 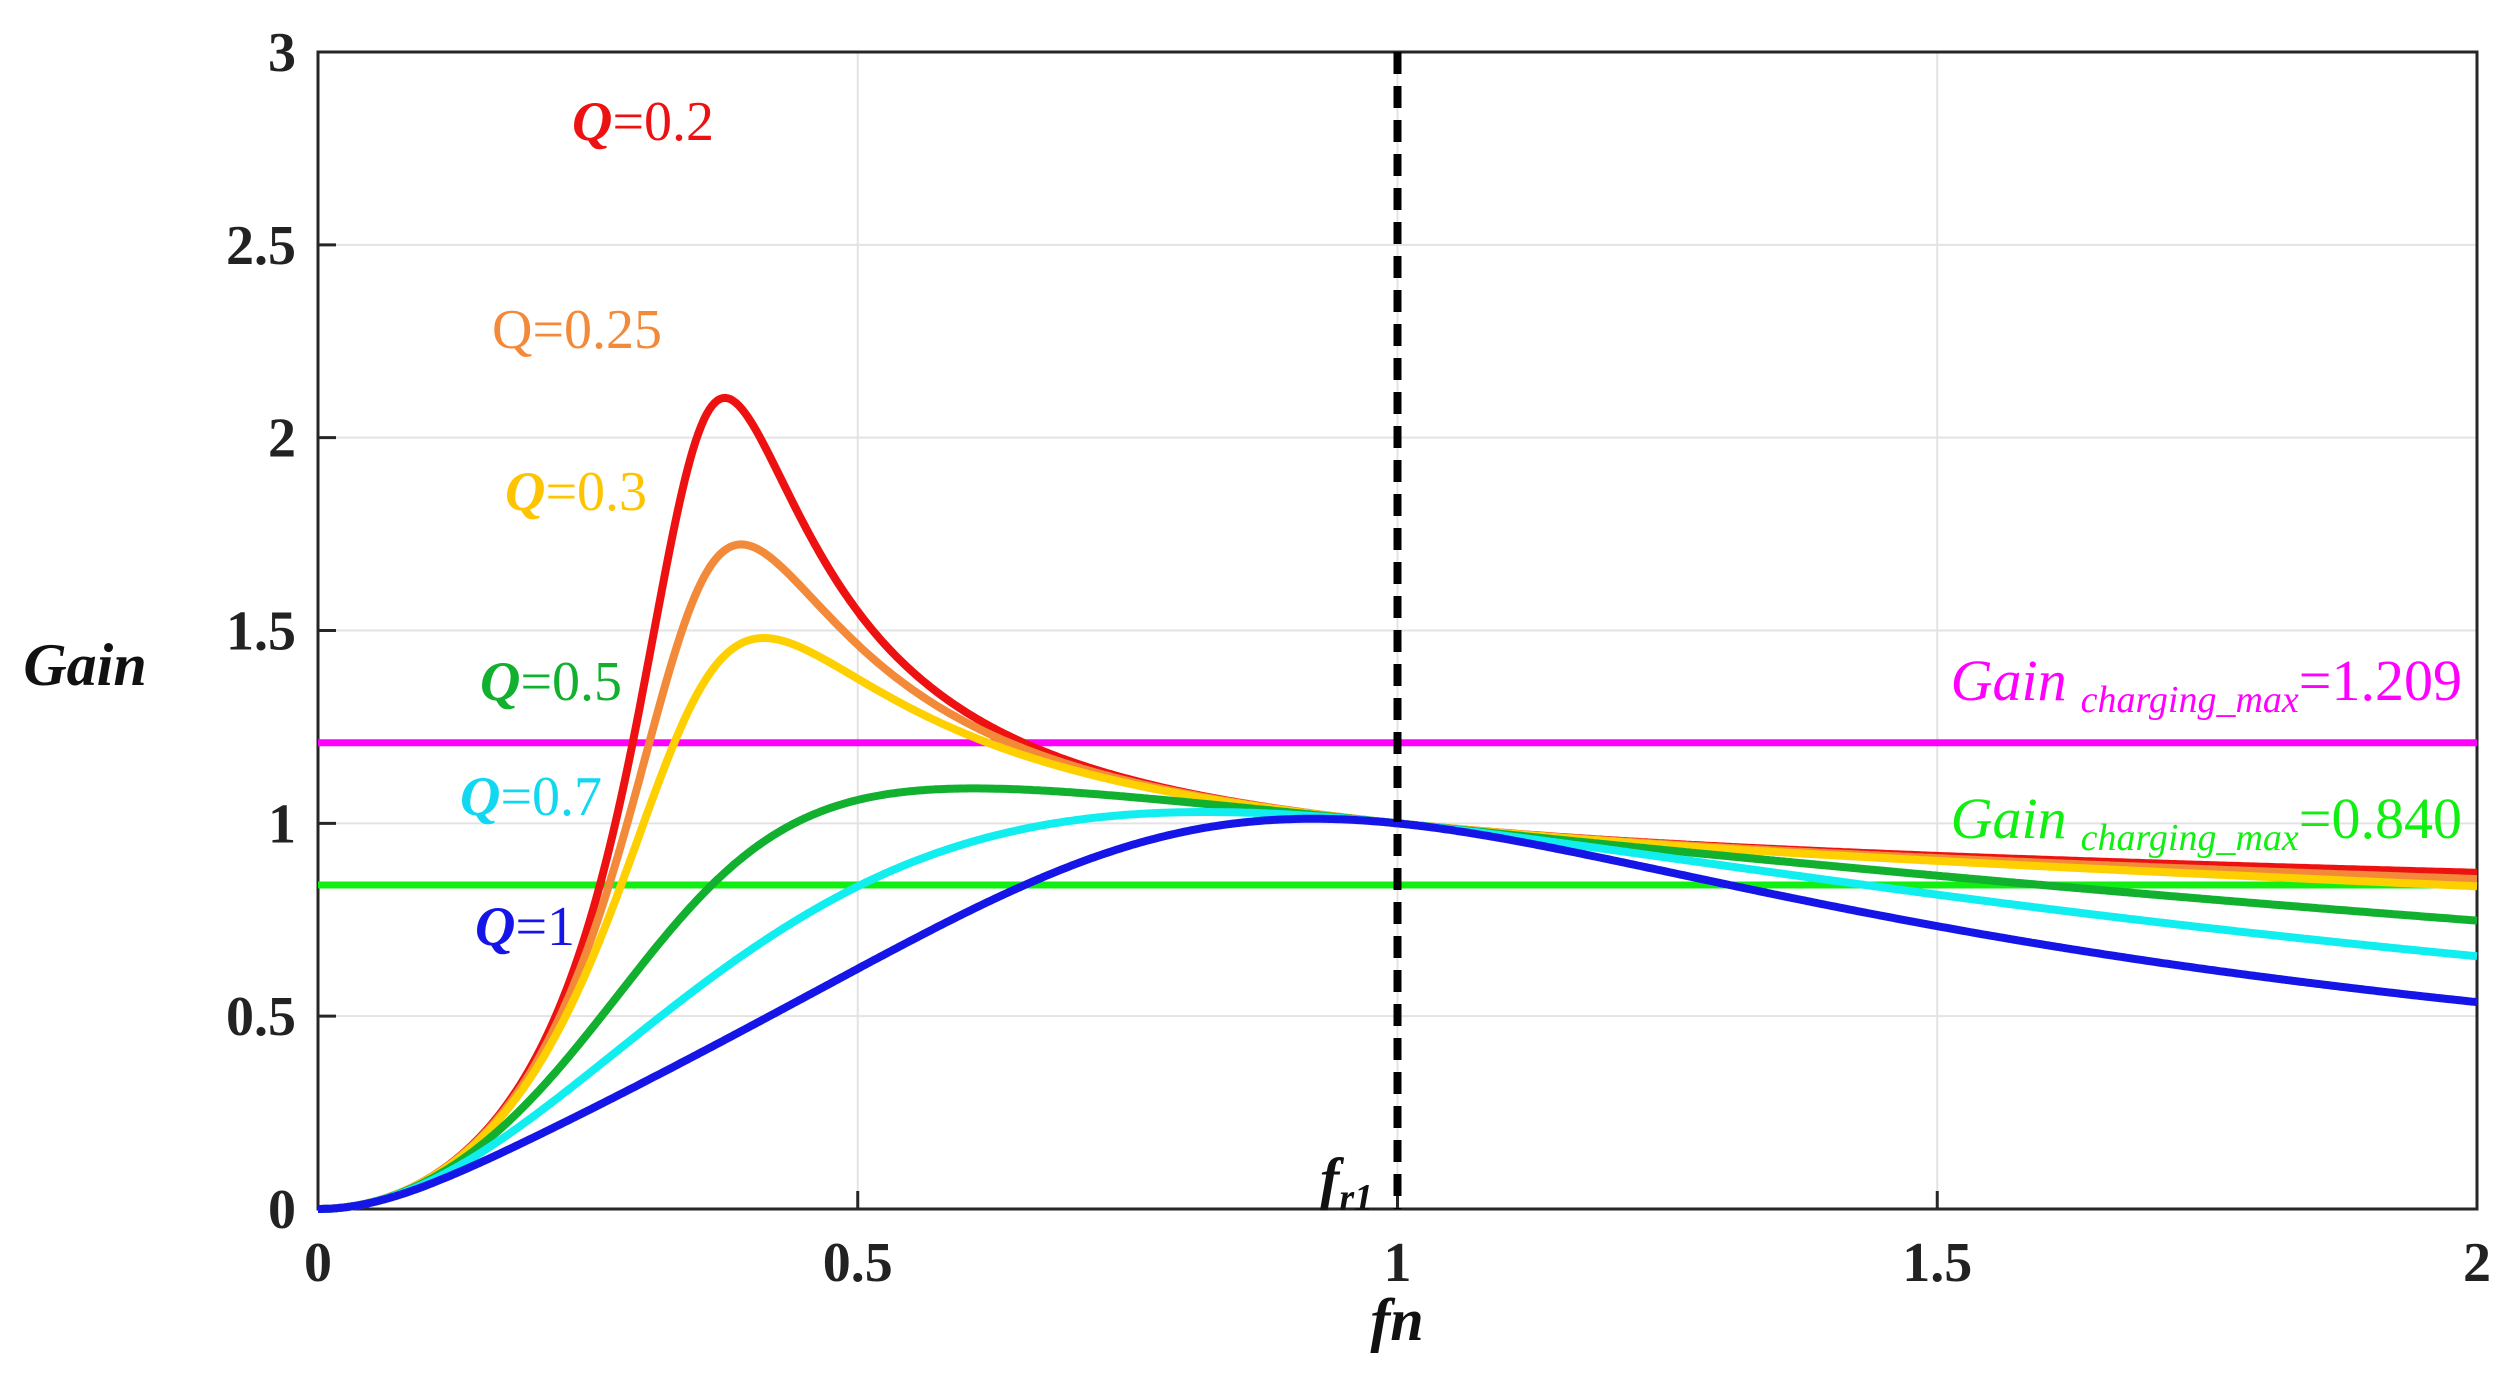 I want to click on label-q-0.3-value: =0.3, so click(x=596, y=492).